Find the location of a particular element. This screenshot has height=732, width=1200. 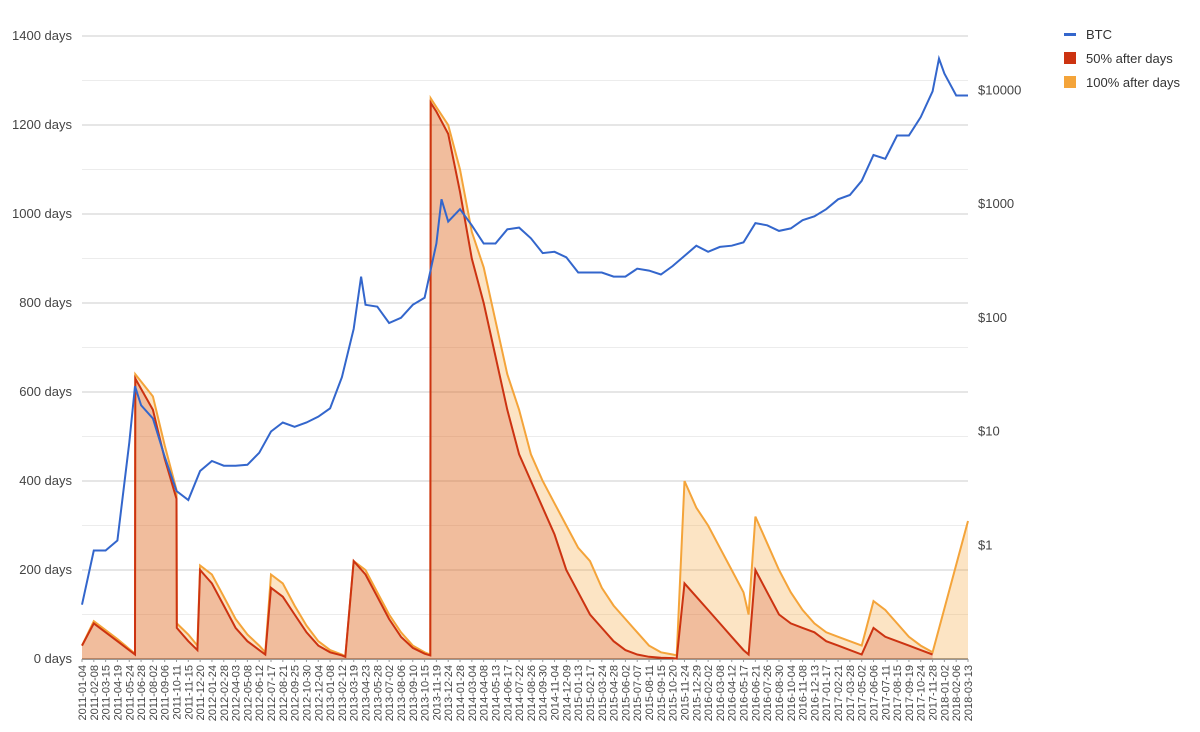

y-left-tick-label: 400 days is located at coordinates (45, 480).